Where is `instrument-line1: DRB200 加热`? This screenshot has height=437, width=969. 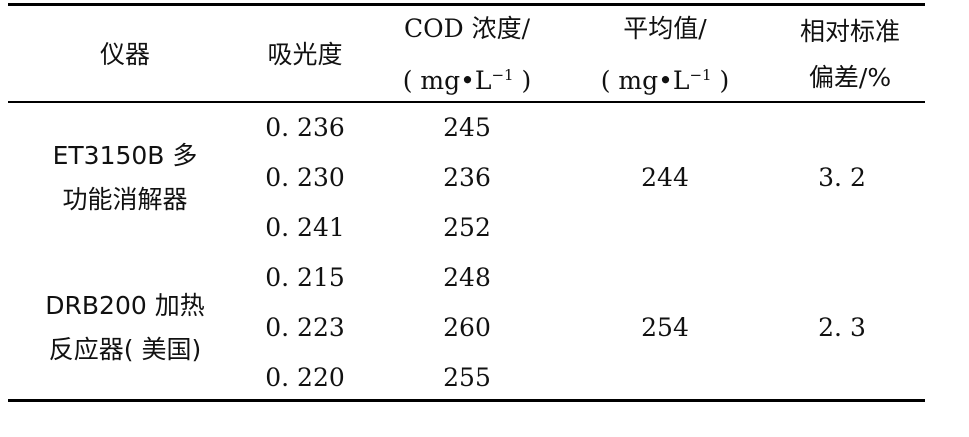 instrument-line1: DRB200 加热 is located at coordinates (125, 305).